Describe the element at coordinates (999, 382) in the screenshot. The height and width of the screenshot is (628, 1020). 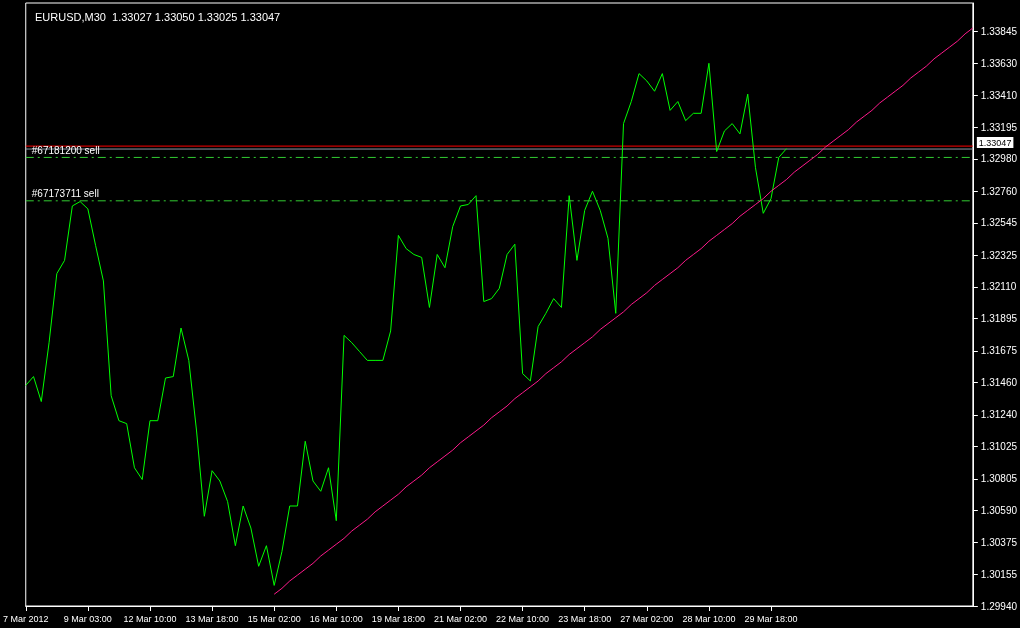
I see `y-tick-label: 1.31460` at that location.